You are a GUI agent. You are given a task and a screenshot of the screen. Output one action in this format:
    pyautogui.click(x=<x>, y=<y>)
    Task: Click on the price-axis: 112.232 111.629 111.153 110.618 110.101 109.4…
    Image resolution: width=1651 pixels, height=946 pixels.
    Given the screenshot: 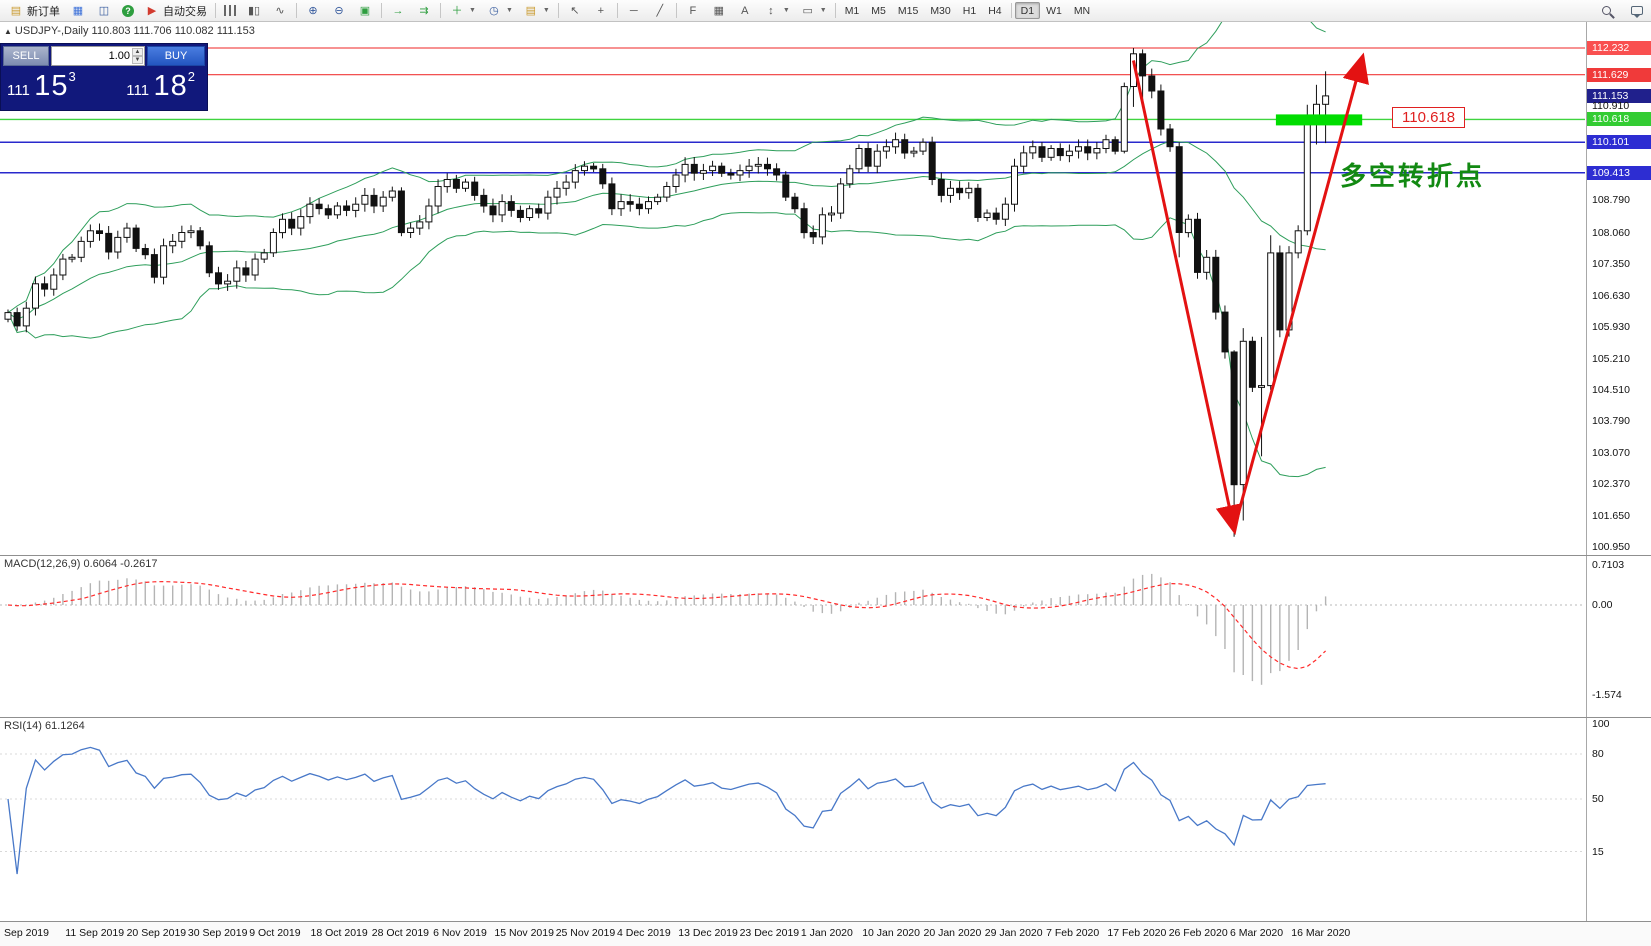 What is the action you would take?
    pyautogui.click(x=1618, y=288)
    